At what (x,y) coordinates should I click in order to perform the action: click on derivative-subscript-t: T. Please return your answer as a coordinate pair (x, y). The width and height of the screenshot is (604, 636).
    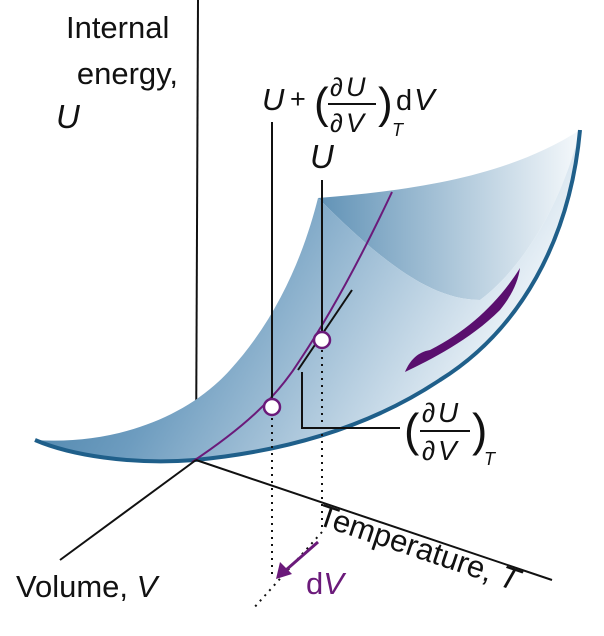
    Looking at the image, I should click on (490, 459).